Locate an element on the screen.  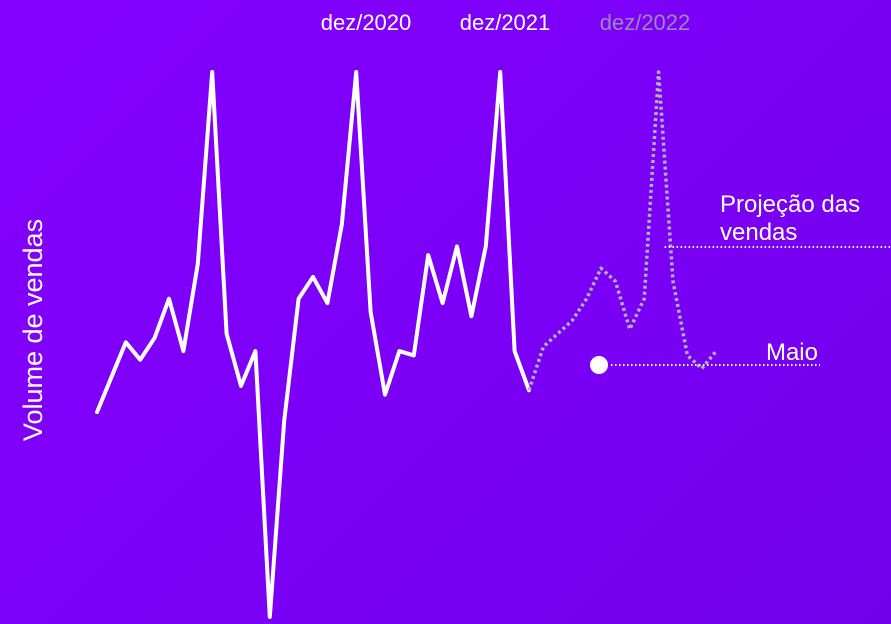
y-axis-label: Volume de vendas is located at coordinates (33, 330).